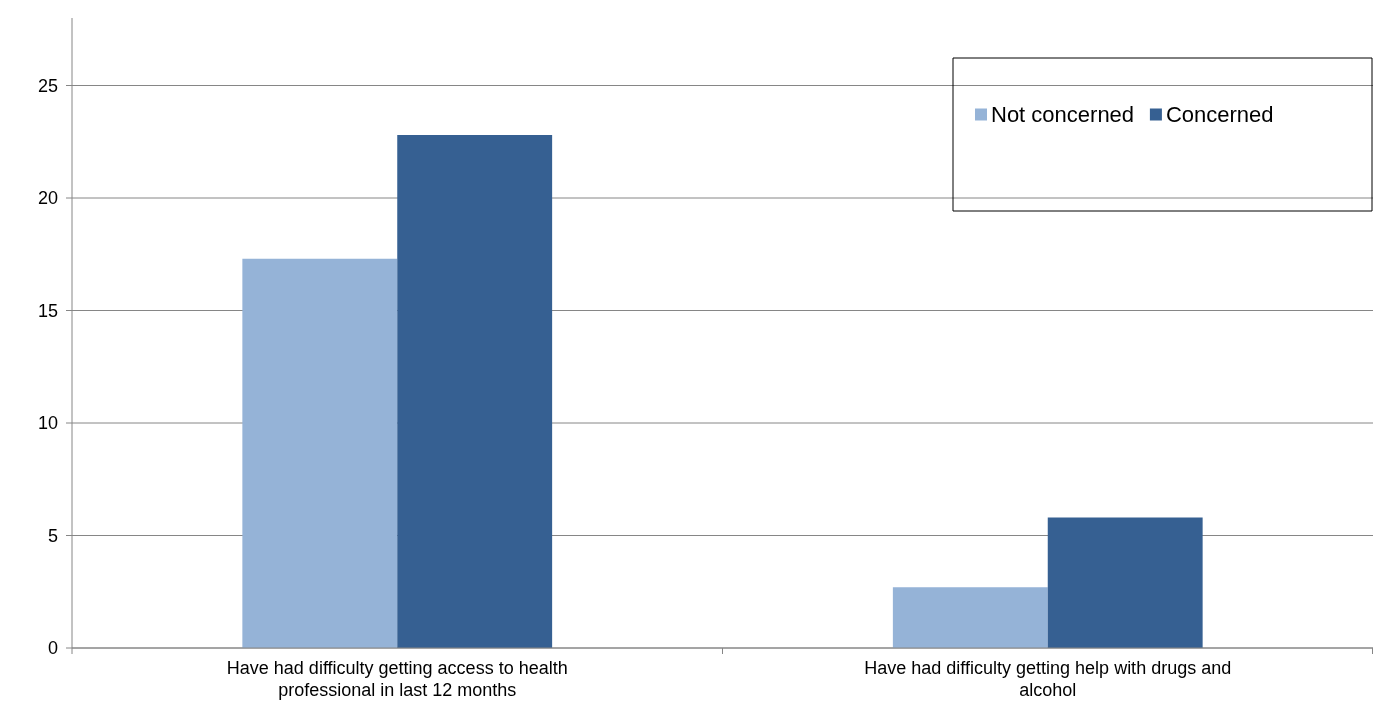  Describe the element at coordinates (1048, 679) in the screenshot. I see `x-tick-label: Have had difficulty getting help with drugs and alcohol` at that location.